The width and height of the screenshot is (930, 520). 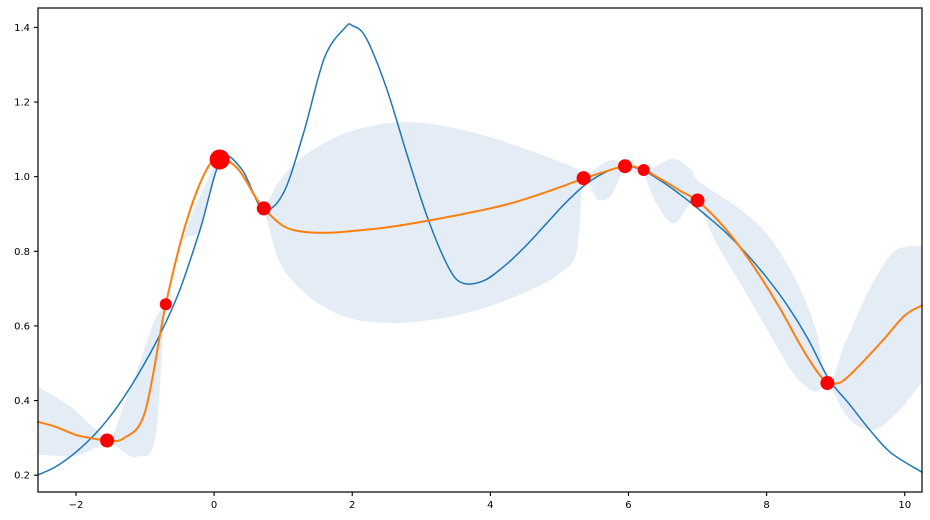 I want to click on y-tick-label: 1.2, so click(x=22, y=103).